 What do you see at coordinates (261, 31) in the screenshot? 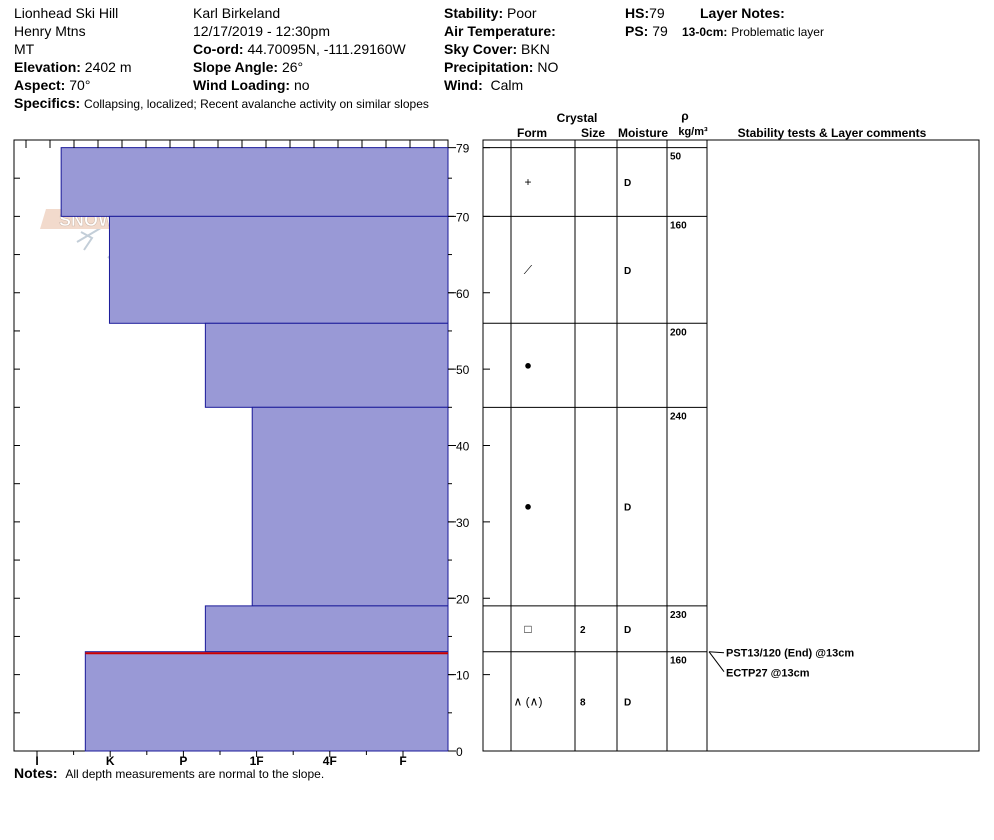
I see `datetime: 12/17/2019 - 12:30pm` at bounding box center [261, 31].